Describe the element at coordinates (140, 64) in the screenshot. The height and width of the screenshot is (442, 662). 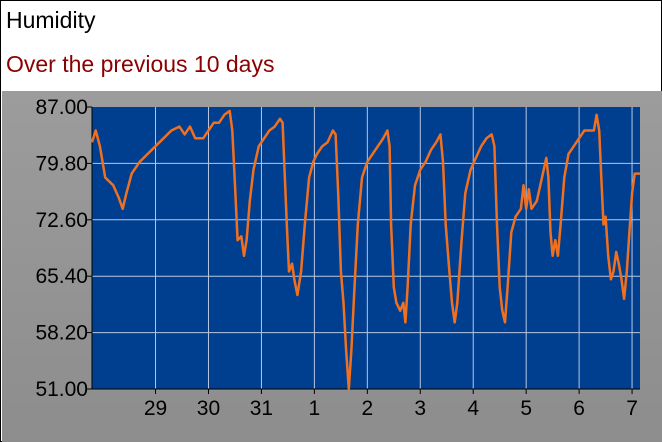
I see `chart-subtitle: Over the previous 10 days` at that location.